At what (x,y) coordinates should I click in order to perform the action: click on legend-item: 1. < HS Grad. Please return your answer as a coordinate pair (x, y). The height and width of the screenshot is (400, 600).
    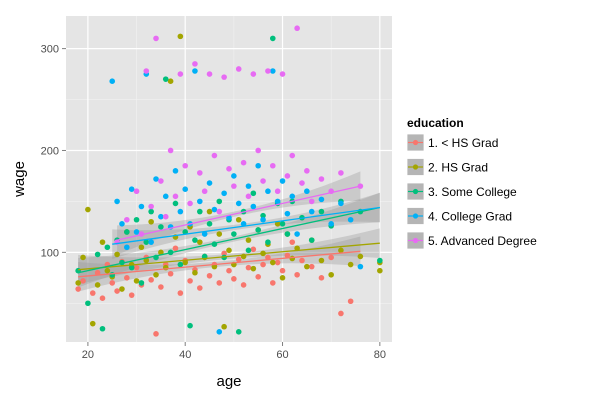
    Looking at the image, I should click on (452, 142).